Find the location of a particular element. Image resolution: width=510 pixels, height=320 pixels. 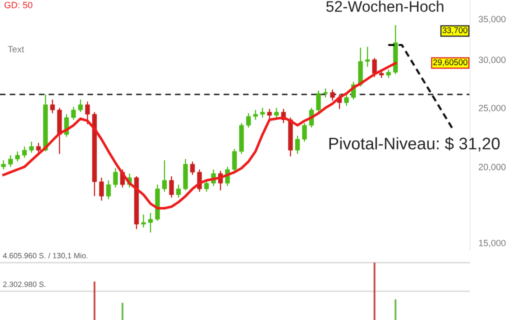

annotation: Pivotal-Niveau: $ 31,20 is located at coordinates (414, 144).